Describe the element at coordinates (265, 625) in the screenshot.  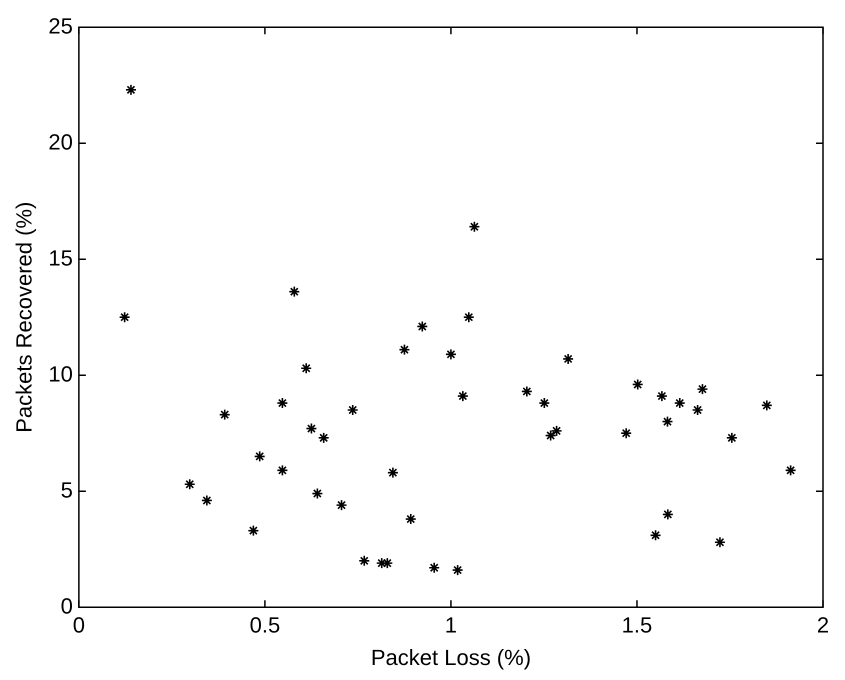
I see `x-tick-label: 0.5` at that location.